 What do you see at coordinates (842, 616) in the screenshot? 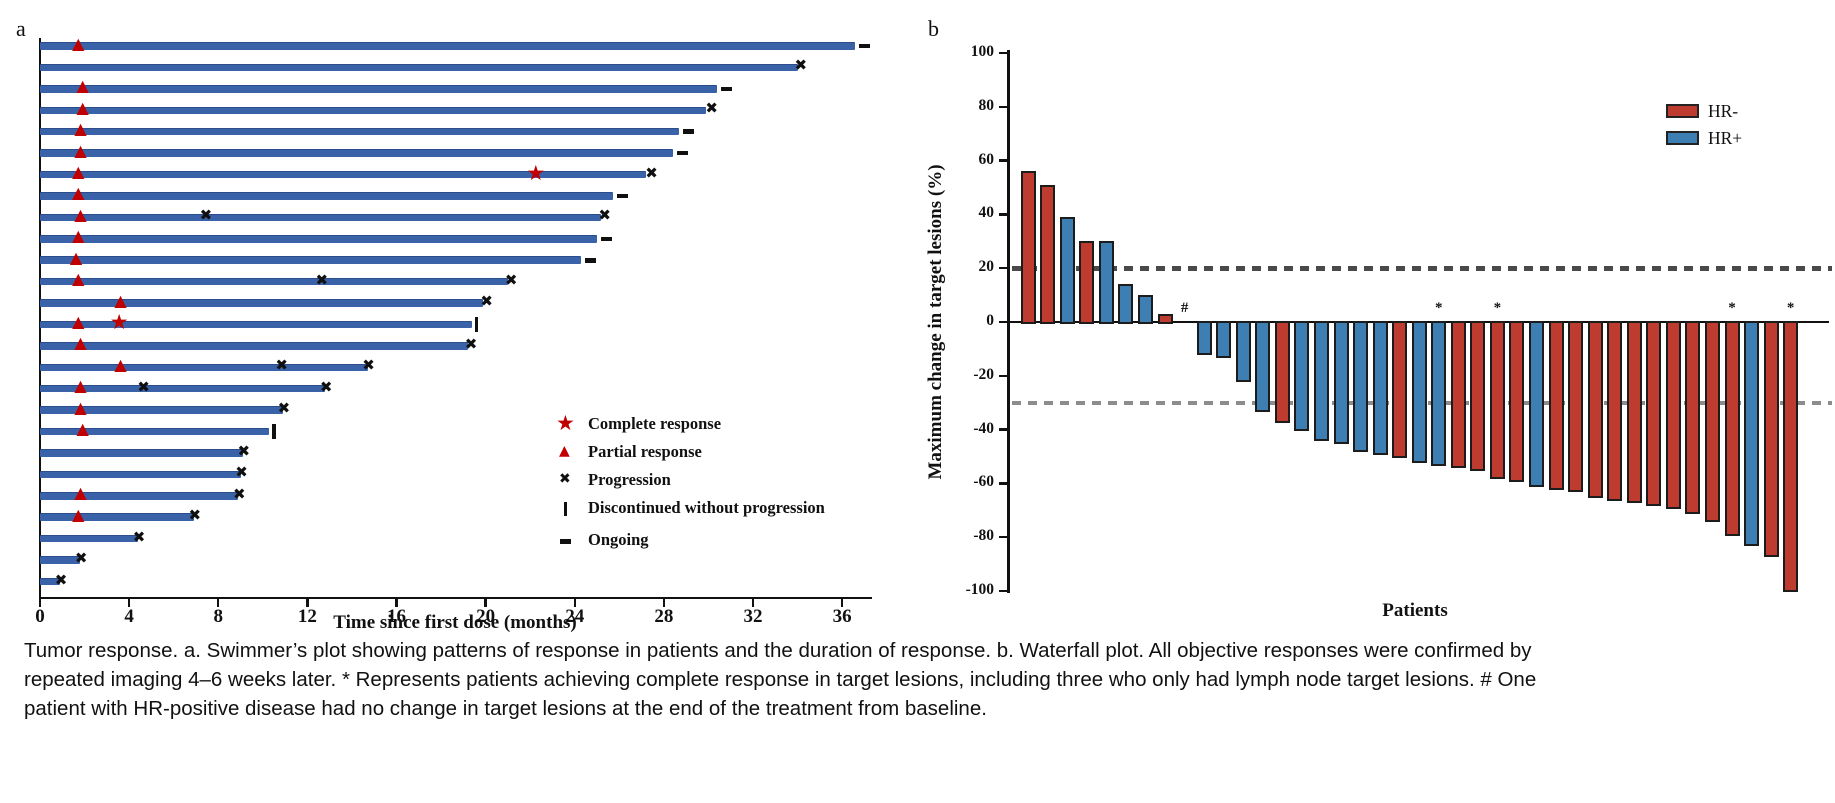
I see `swimmer-x-tick-label: 36` at bounding box center [842, 616].